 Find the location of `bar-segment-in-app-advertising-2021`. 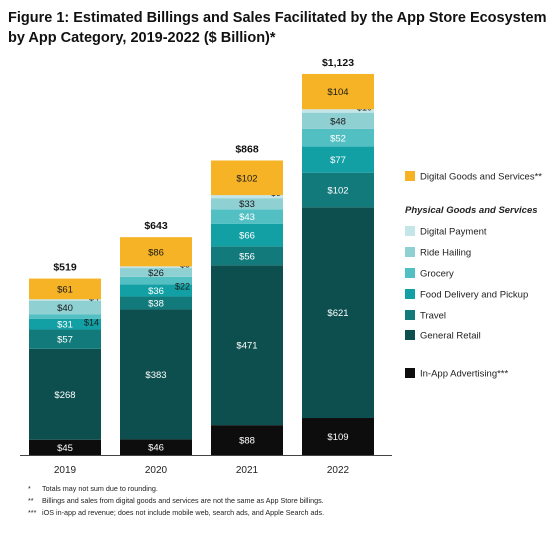

bar-segment-in-app-advertising-2021 is located at coordinates (247, 440).